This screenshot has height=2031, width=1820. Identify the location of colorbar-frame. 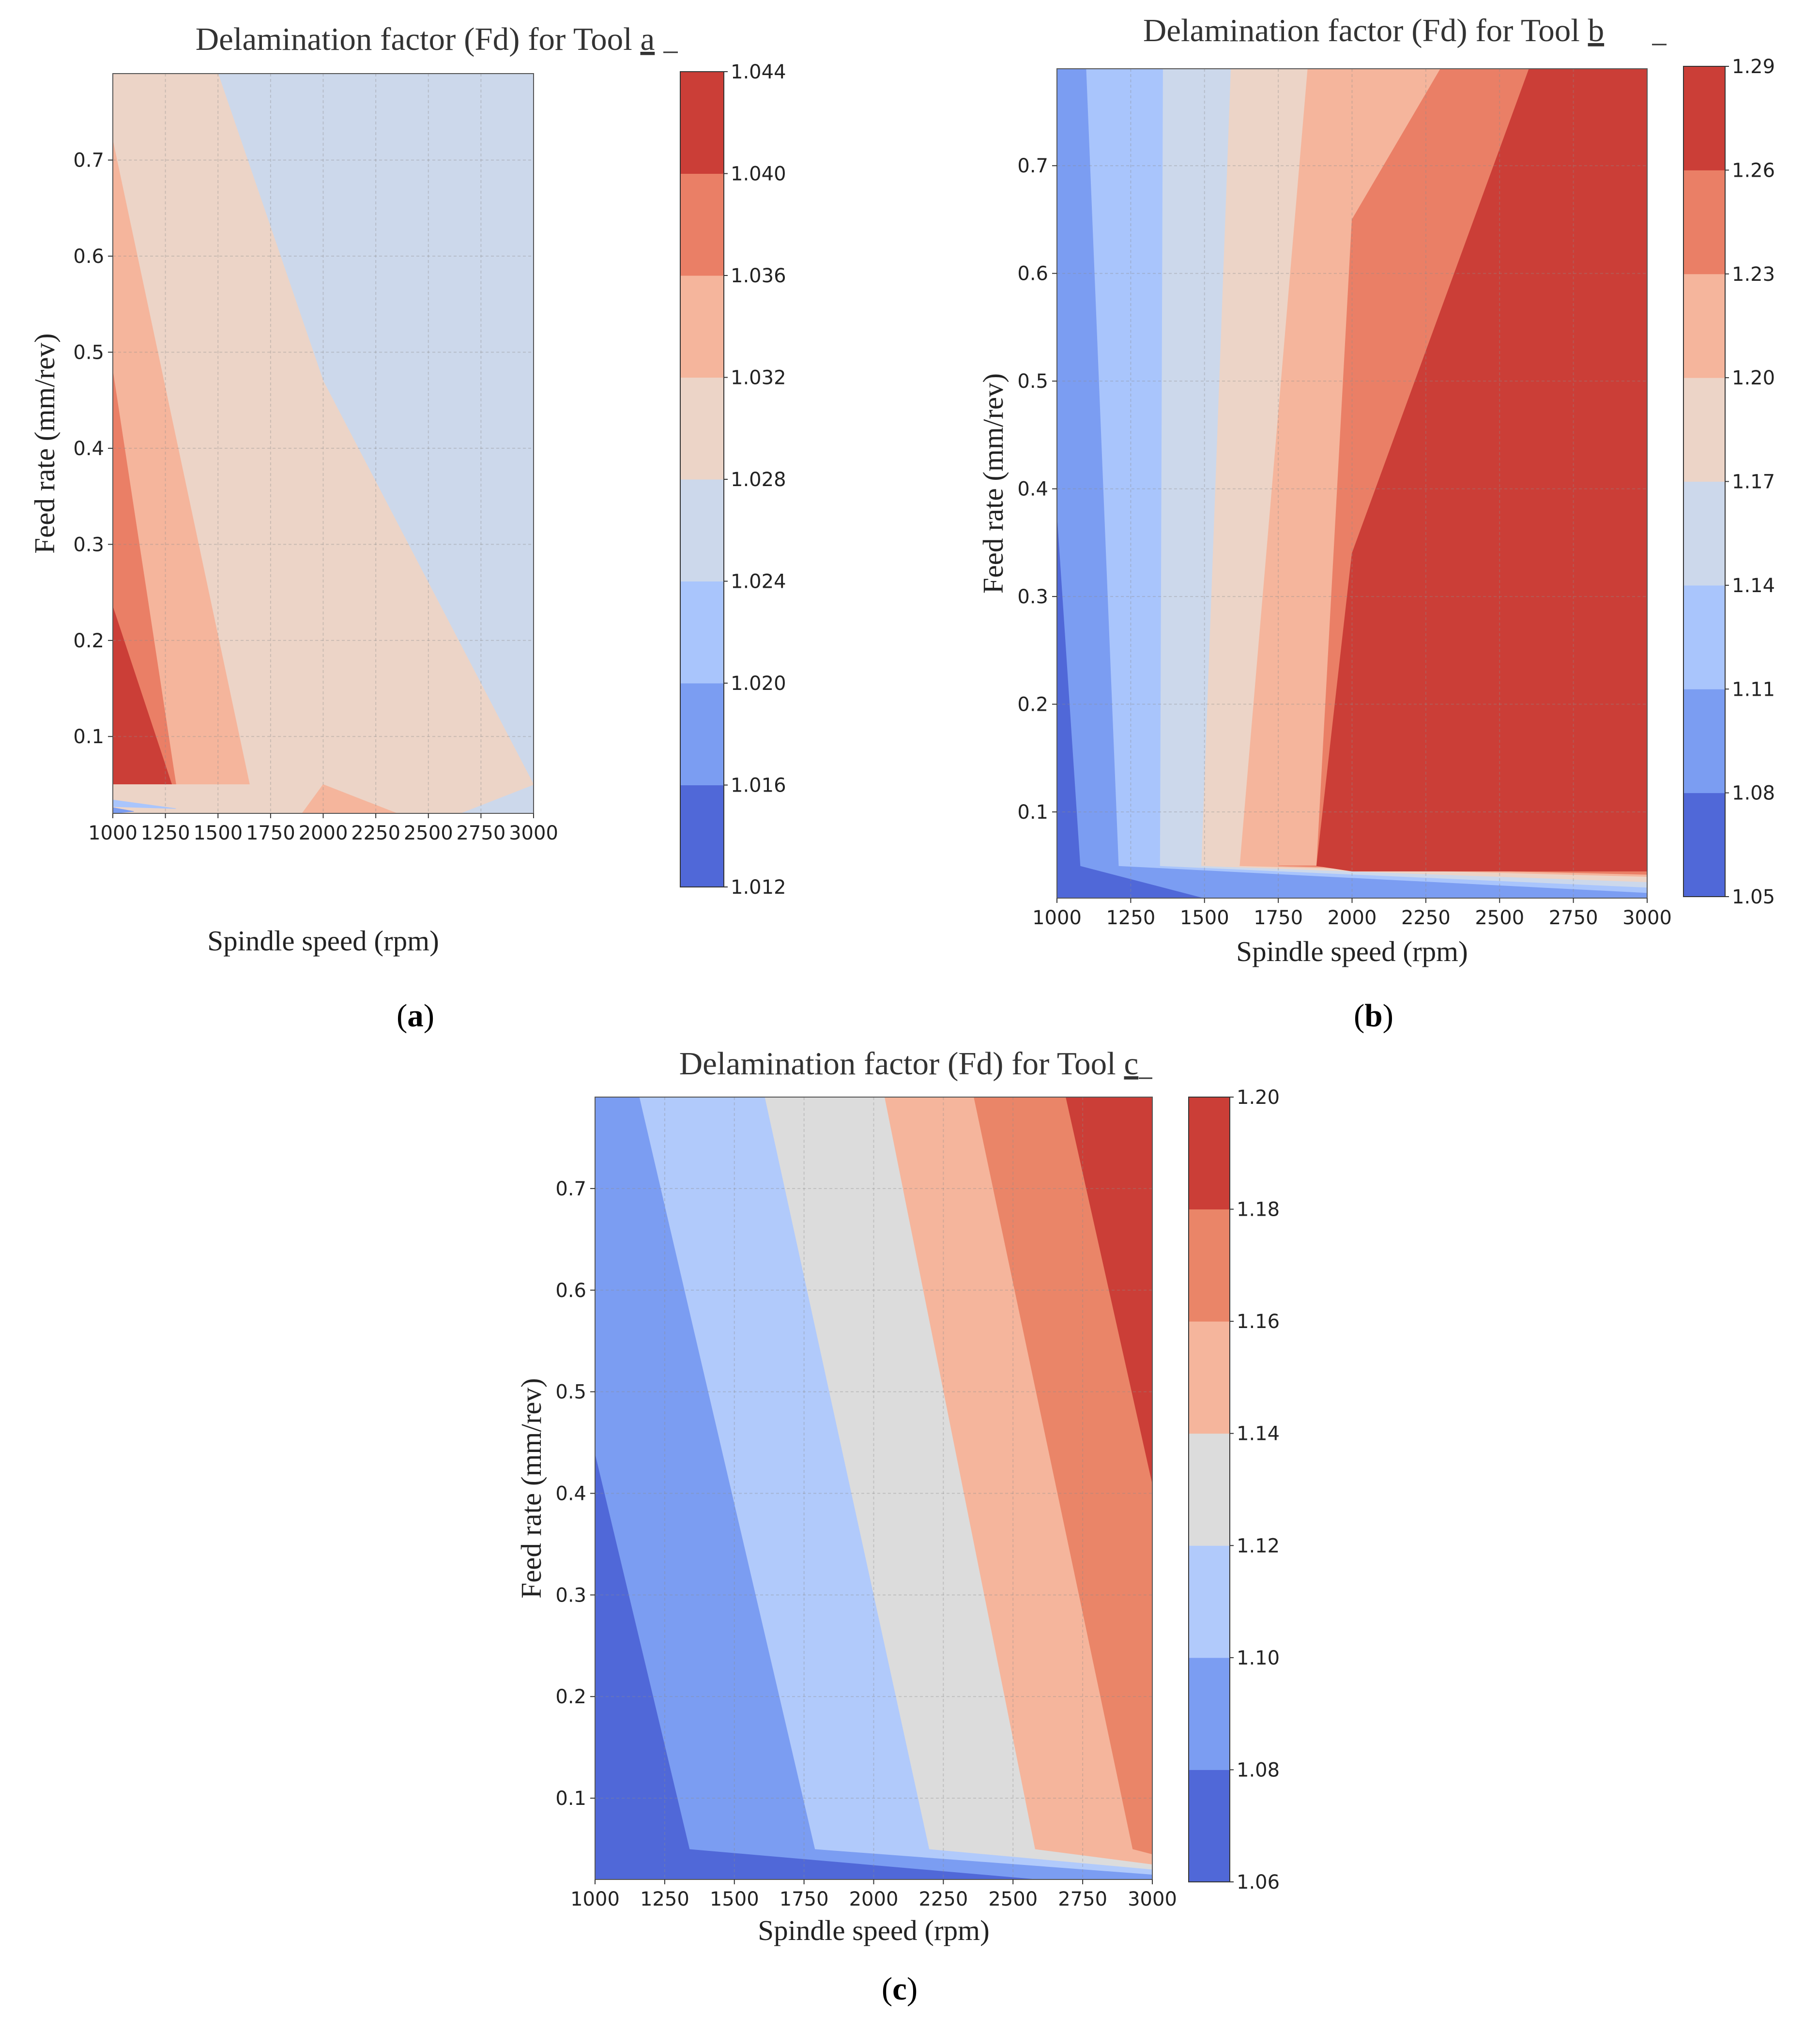
(1209, 1490).